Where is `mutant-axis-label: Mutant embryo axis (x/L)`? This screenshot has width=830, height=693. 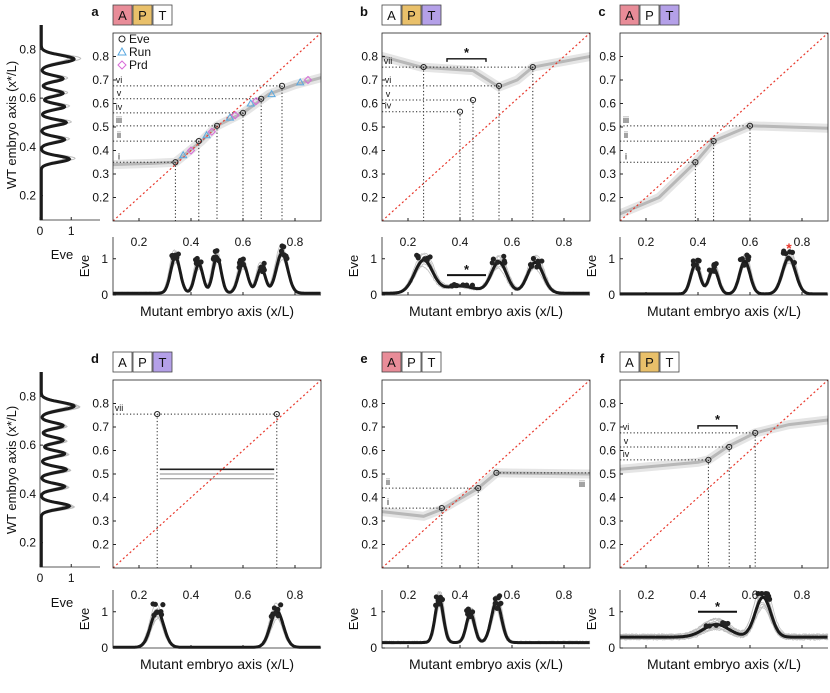 mutant-axis-label: Mutant embryo axis (x/L) is located at coordinates (486, 311).